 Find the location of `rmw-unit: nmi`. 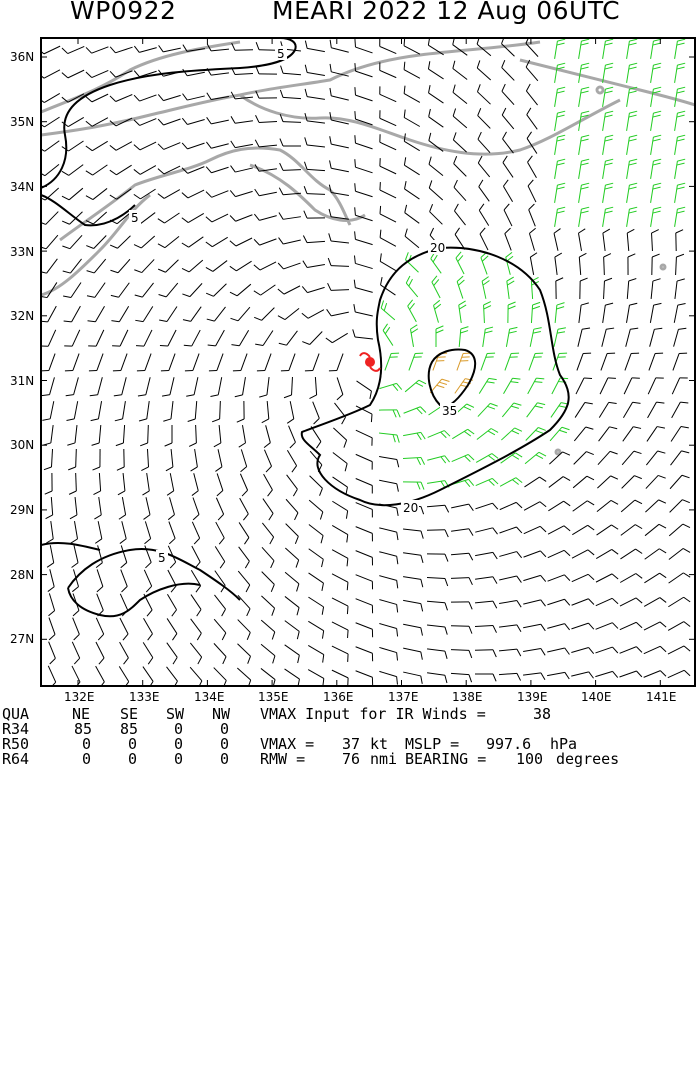

rmw-unit: nmi is located at coordinates (383, 759).